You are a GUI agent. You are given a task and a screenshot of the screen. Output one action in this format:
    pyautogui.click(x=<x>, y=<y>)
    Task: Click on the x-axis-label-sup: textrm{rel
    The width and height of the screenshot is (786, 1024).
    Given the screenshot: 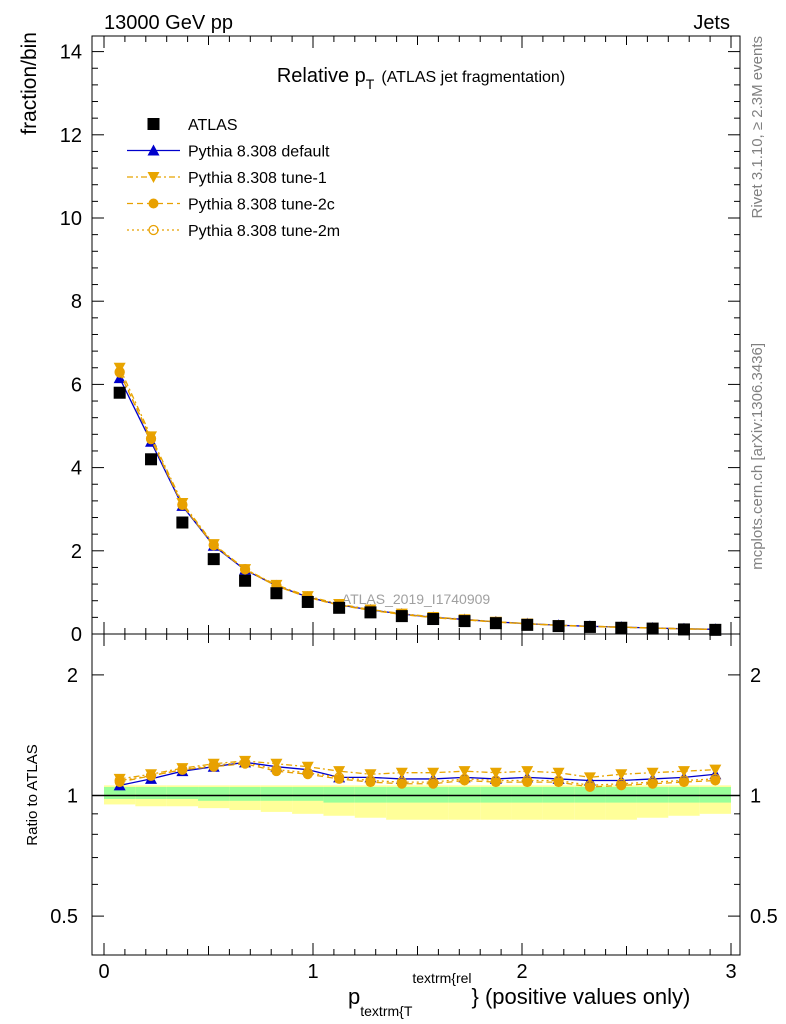 What is the action you would take?
    pyautogui.click(x=441, y=978)
    